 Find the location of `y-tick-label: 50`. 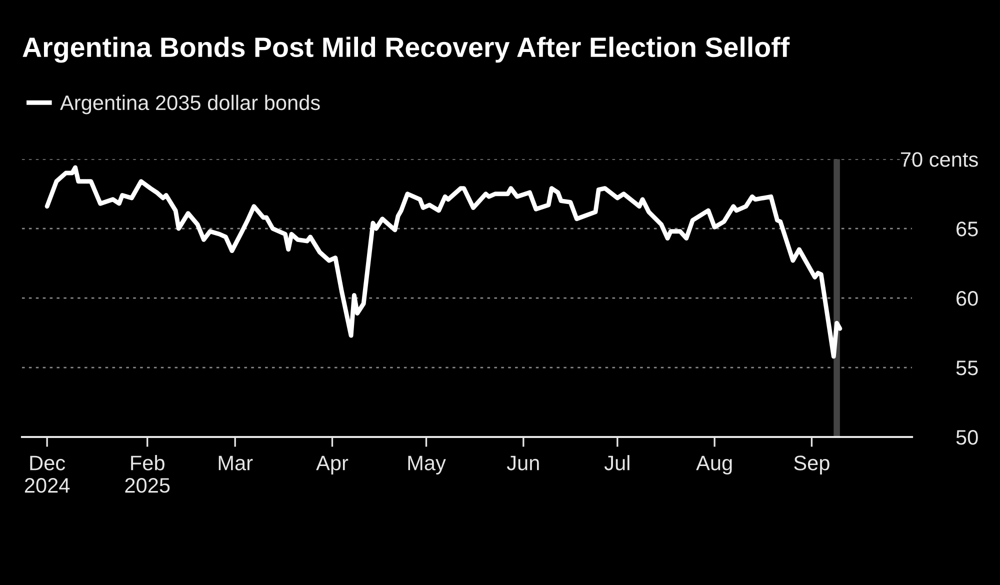

y-tick-label: 50 is located at coordinates (967, 437).